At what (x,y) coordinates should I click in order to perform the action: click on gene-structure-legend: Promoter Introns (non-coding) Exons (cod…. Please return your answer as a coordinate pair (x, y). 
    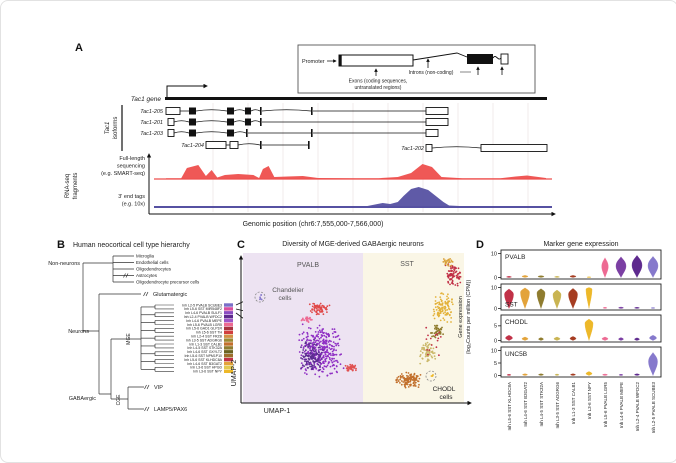
    Looking at the image, I should click on (416, 69).